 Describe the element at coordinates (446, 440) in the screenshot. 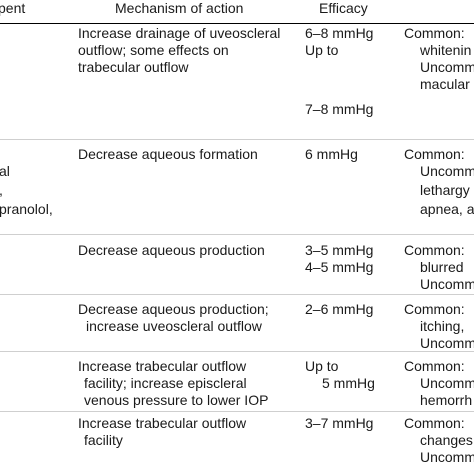

I see `effects-line: changes` at that location.